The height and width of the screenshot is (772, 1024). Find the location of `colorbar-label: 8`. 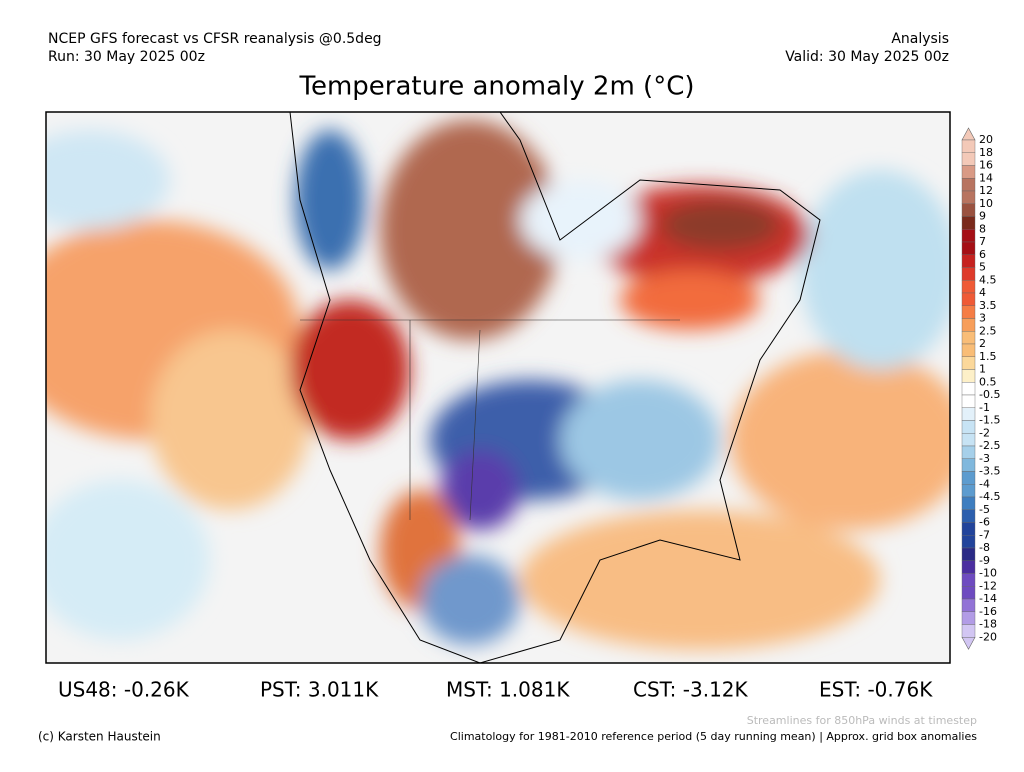

colorbar-label: 8 is located at coordinates (982, 228).